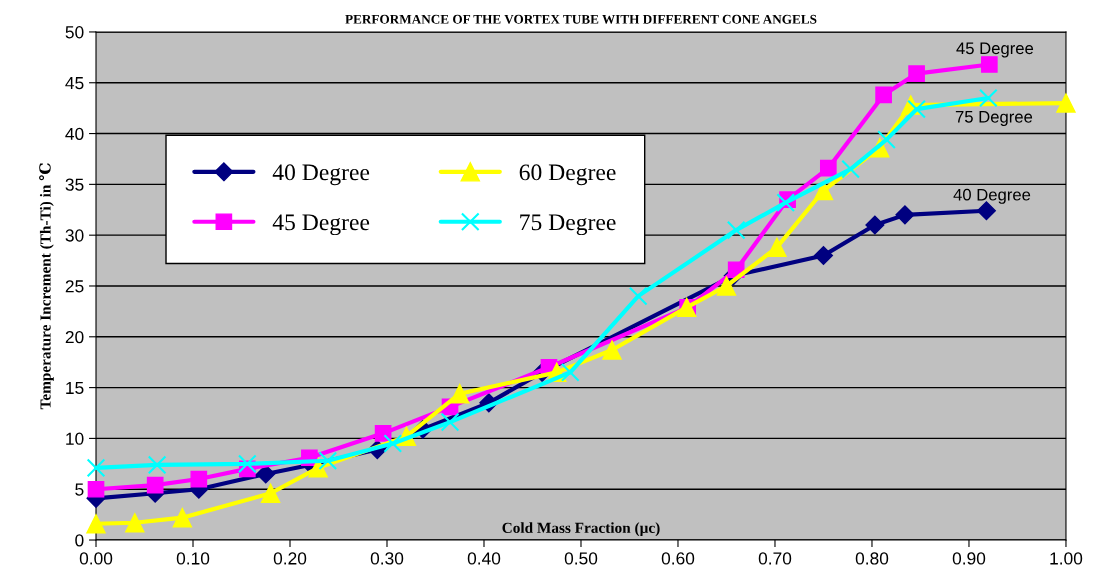  Describe the element at coordinates (96, 558) in the screenshot. I see `x-tick-label: 0.00` at that location.